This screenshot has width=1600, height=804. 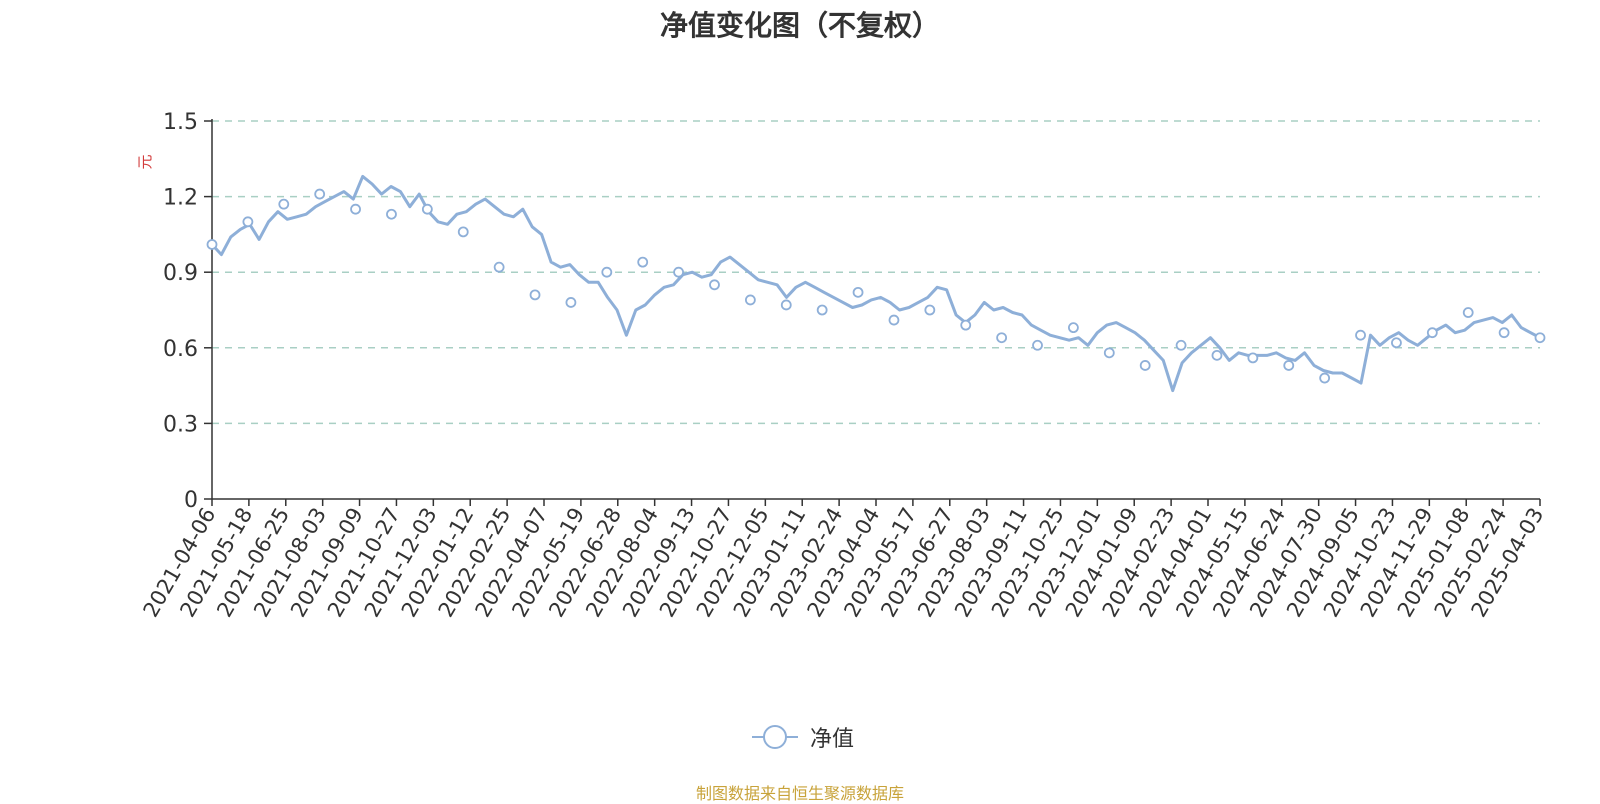 What do you see at coordinates (180, 198) in the screenshot?
I see `y-tick-label: 1.2` at bounding box center [180, 198].